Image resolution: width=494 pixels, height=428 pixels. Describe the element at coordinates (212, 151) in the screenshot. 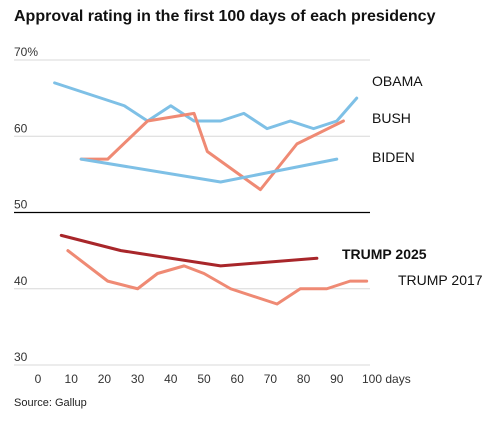

I see `series-line-bush` at that location.